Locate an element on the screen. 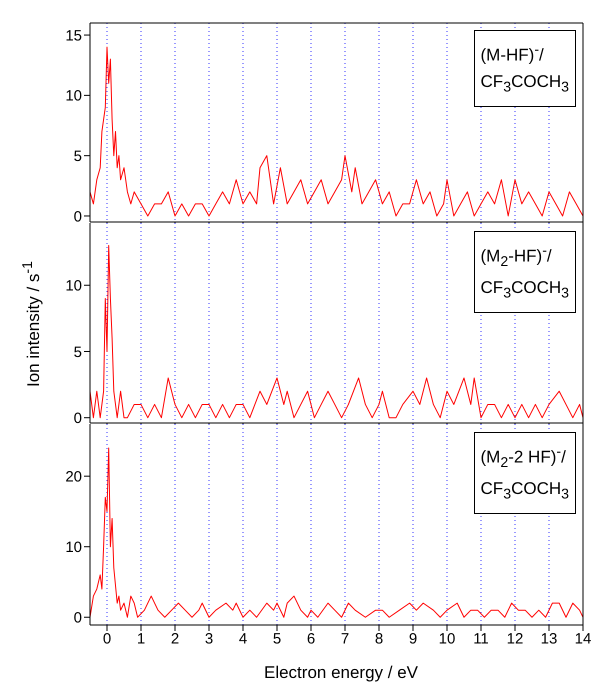  annotation: (M$_{2}$-HF)$^{-}$/ is located at coordinates (516, 257).